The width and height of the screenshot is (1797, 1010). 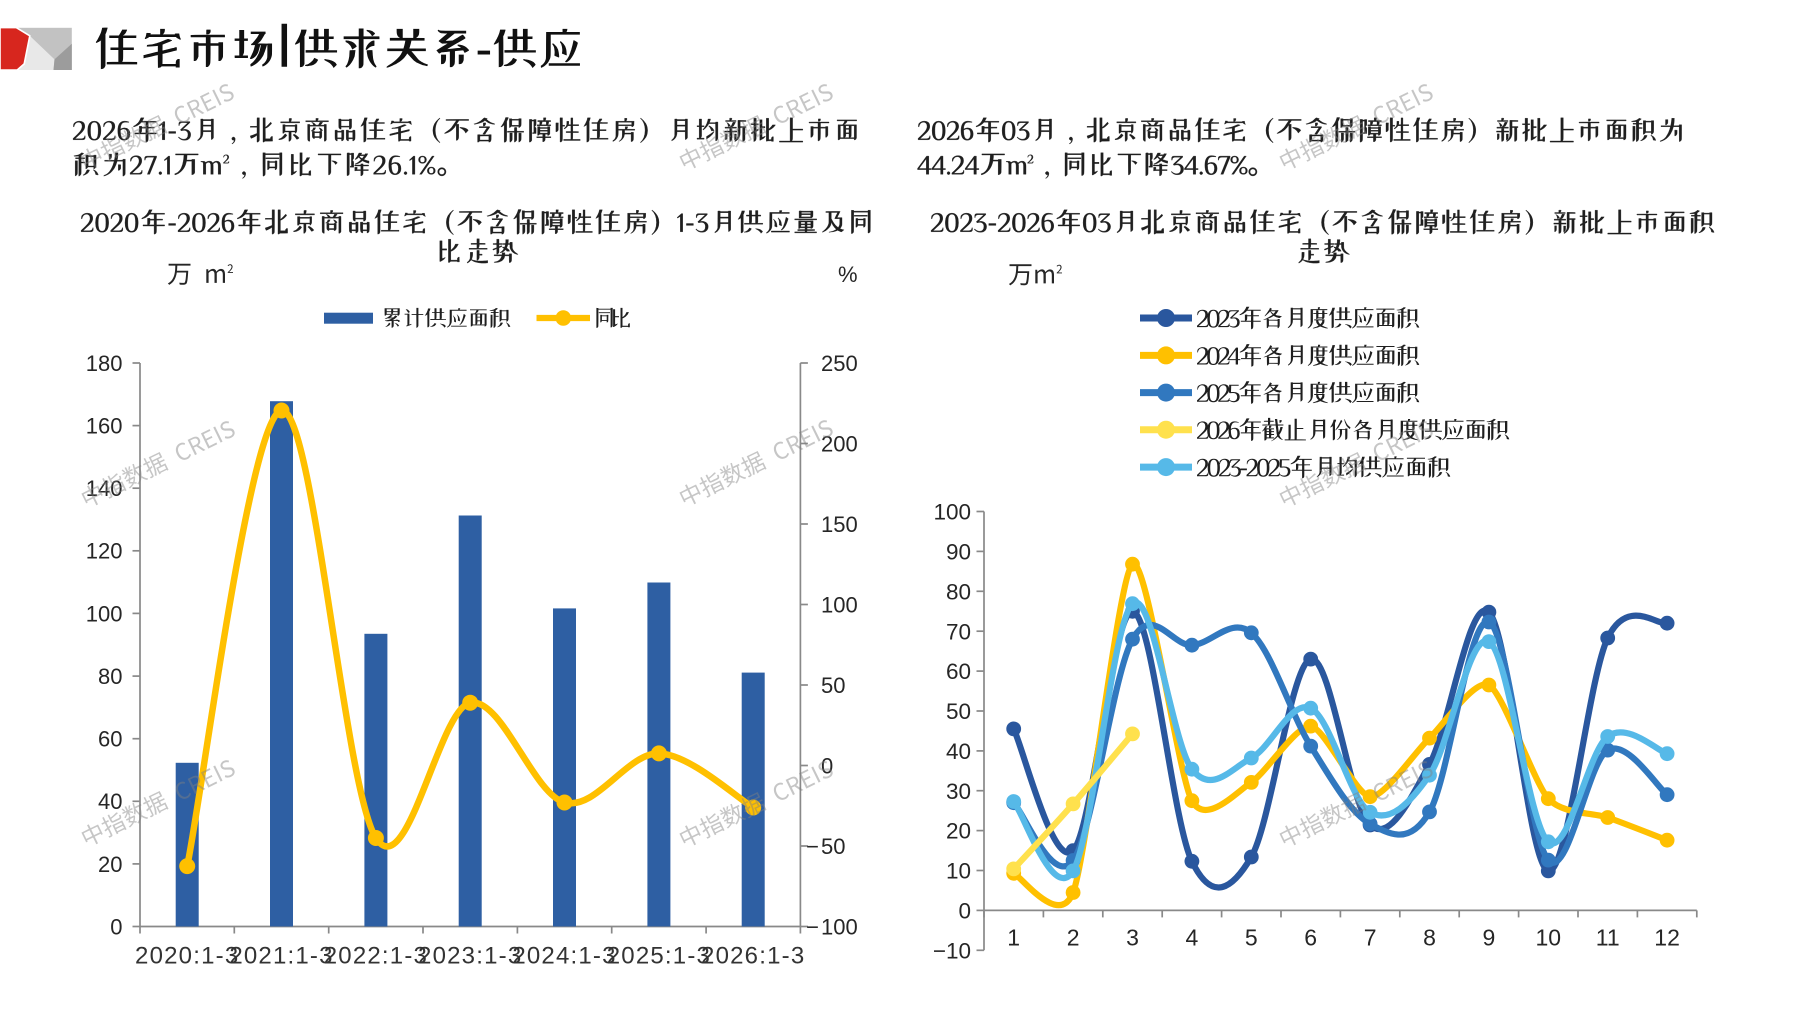 I want to click on svg-text: 2022:1-3, so click(x=376, y=956).